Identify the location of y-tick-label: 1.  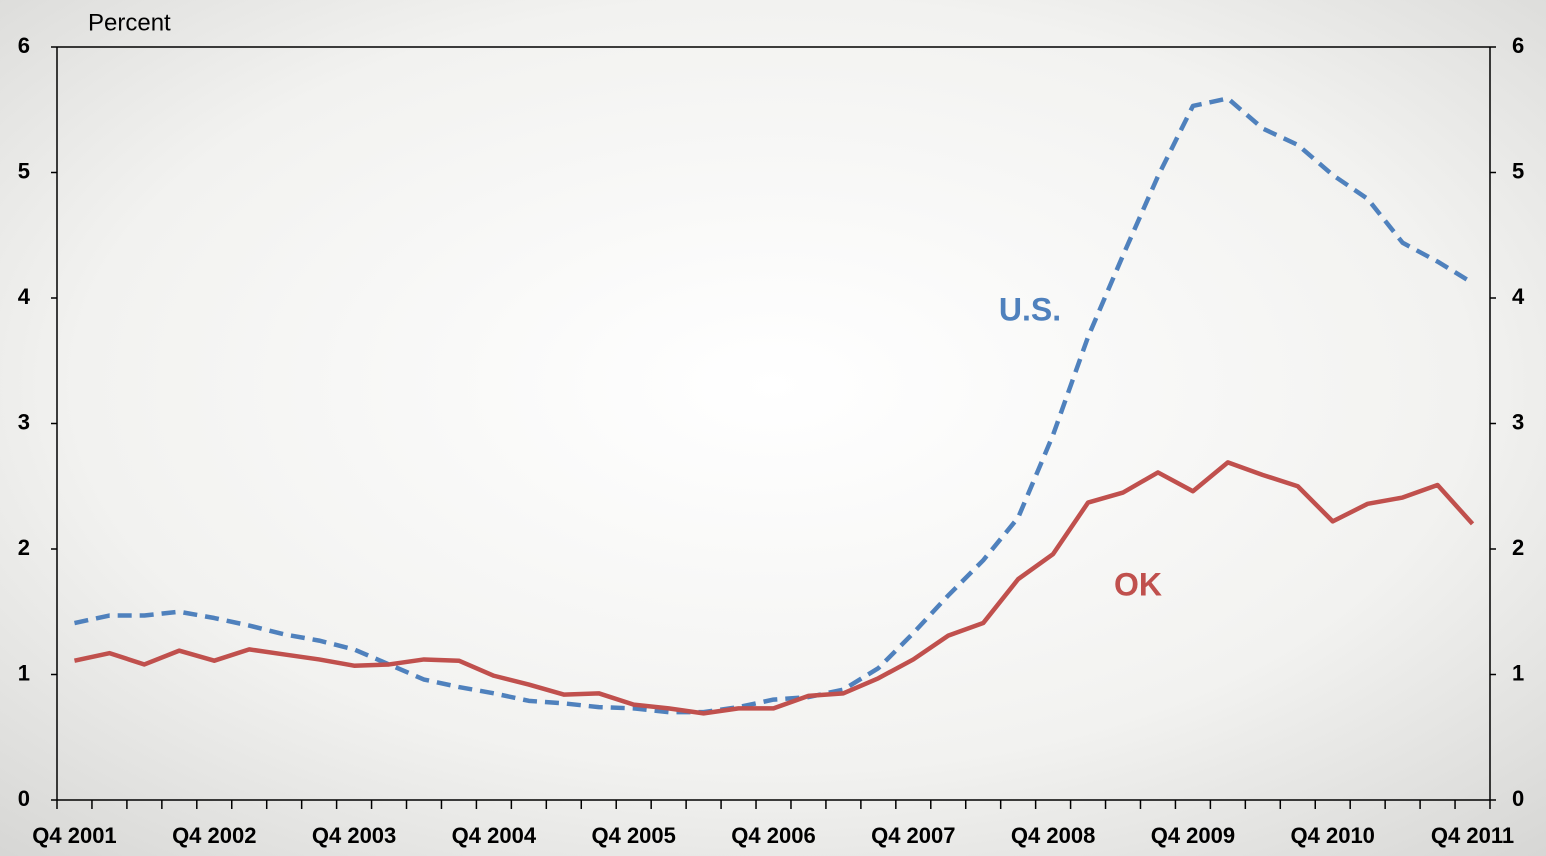
(24, 672).